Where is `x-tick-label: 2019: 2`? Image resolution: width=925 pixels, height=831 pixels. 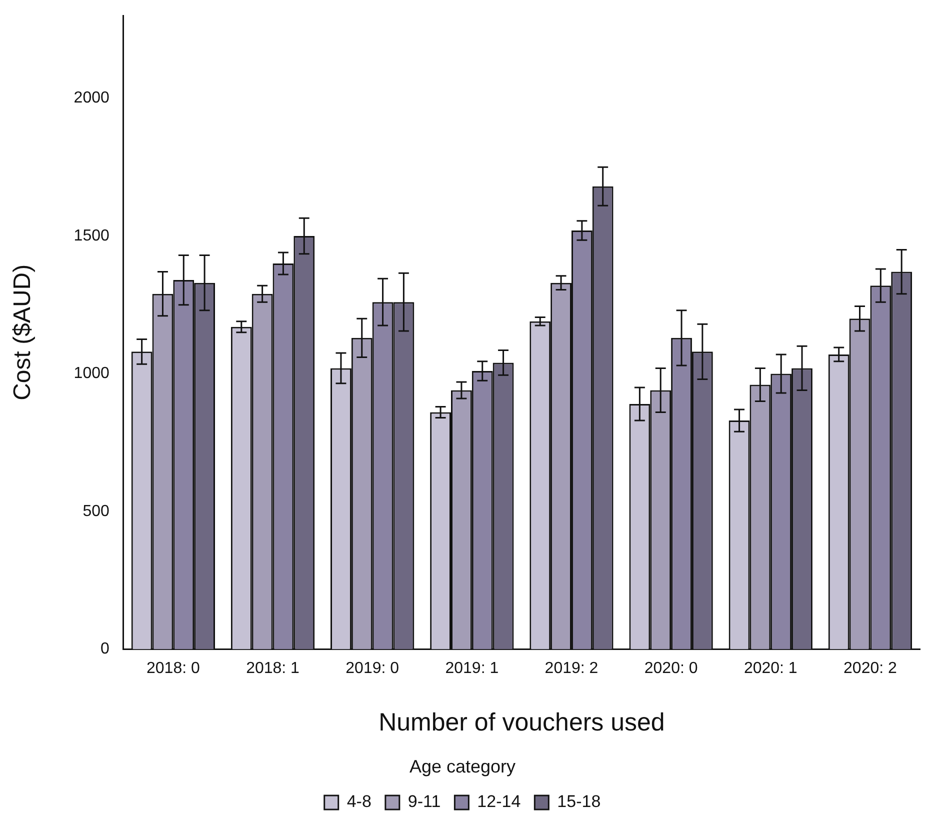 x-tick-label: 2019: 2 is located at coordinates (571, 669).